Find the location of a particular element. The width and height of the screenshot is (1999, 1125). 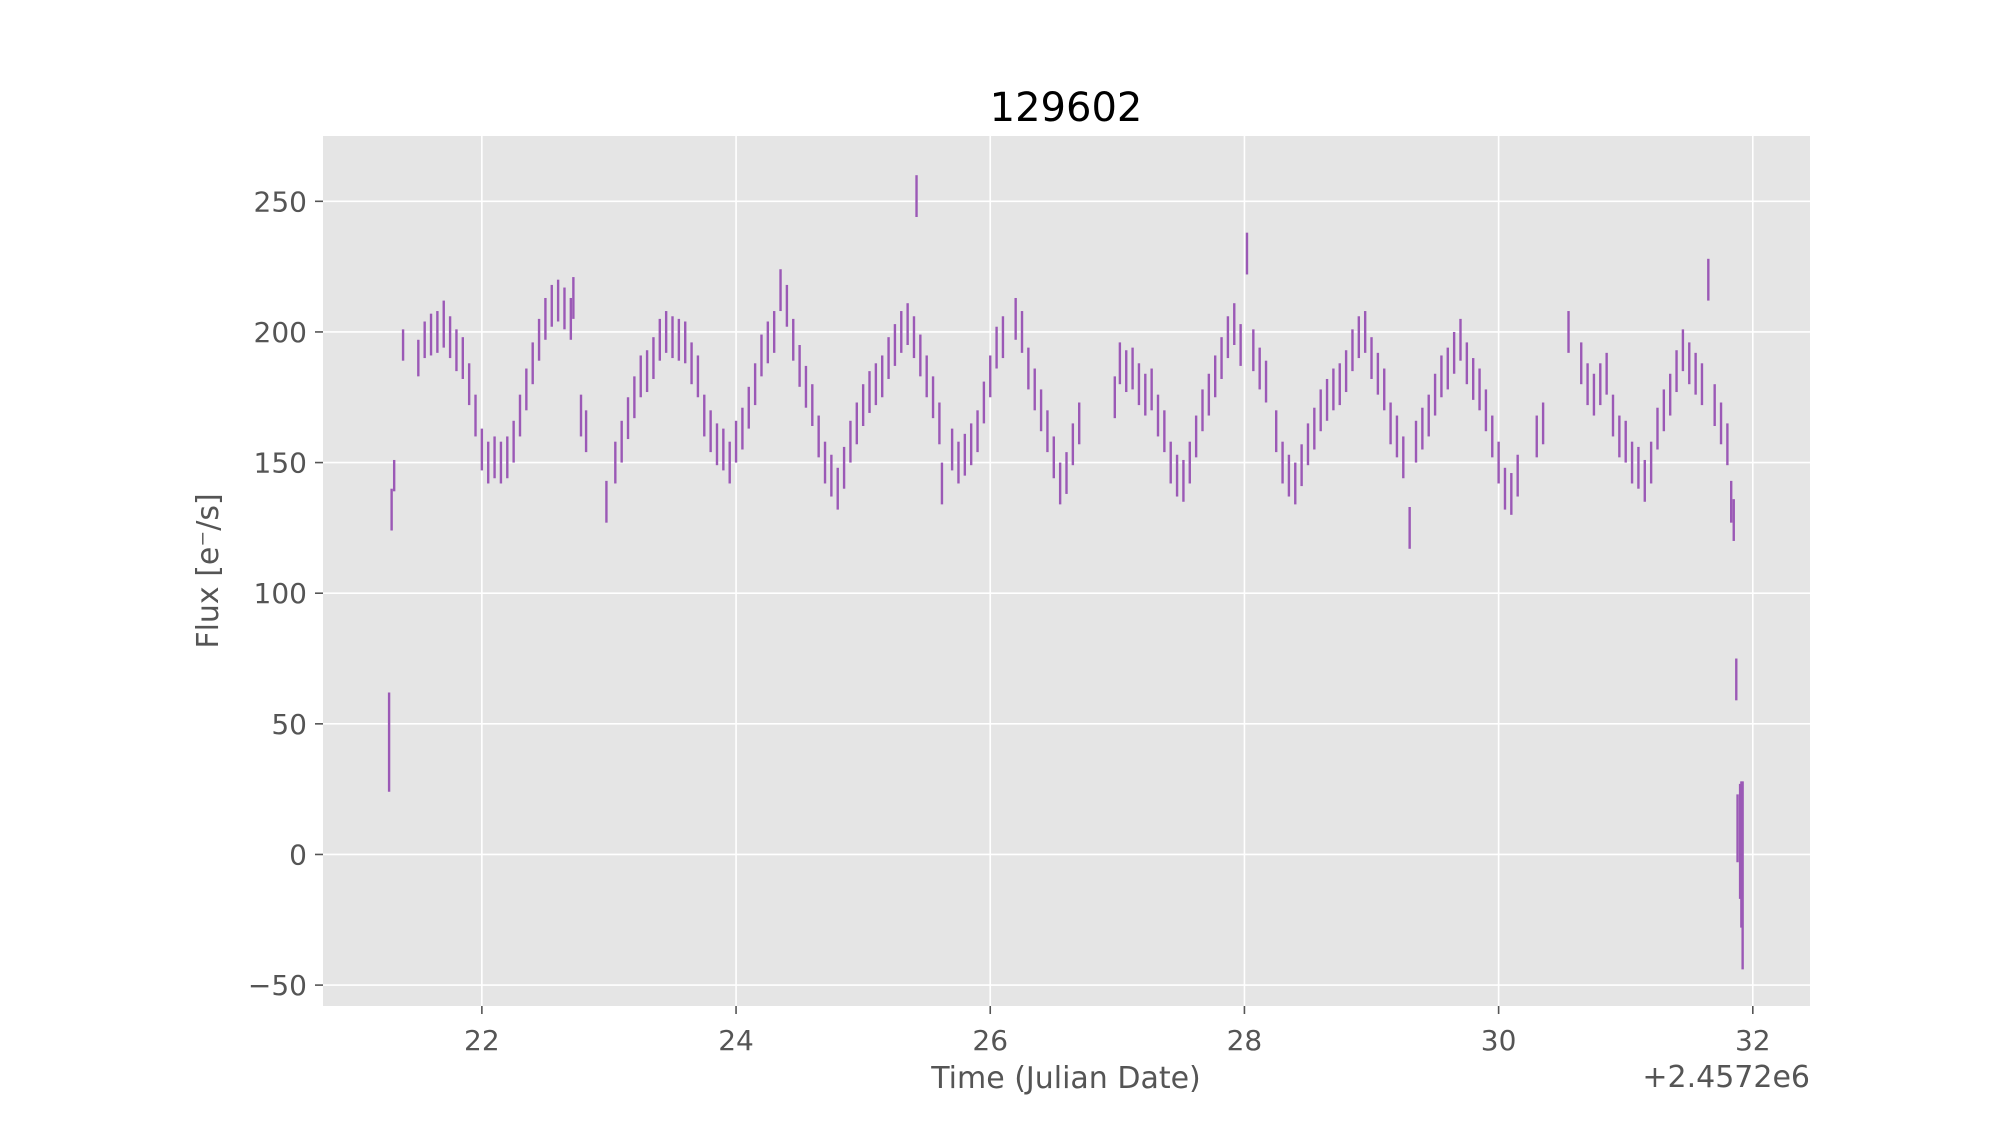

y-tick-label: 0 is located at coordinates (298, 854).